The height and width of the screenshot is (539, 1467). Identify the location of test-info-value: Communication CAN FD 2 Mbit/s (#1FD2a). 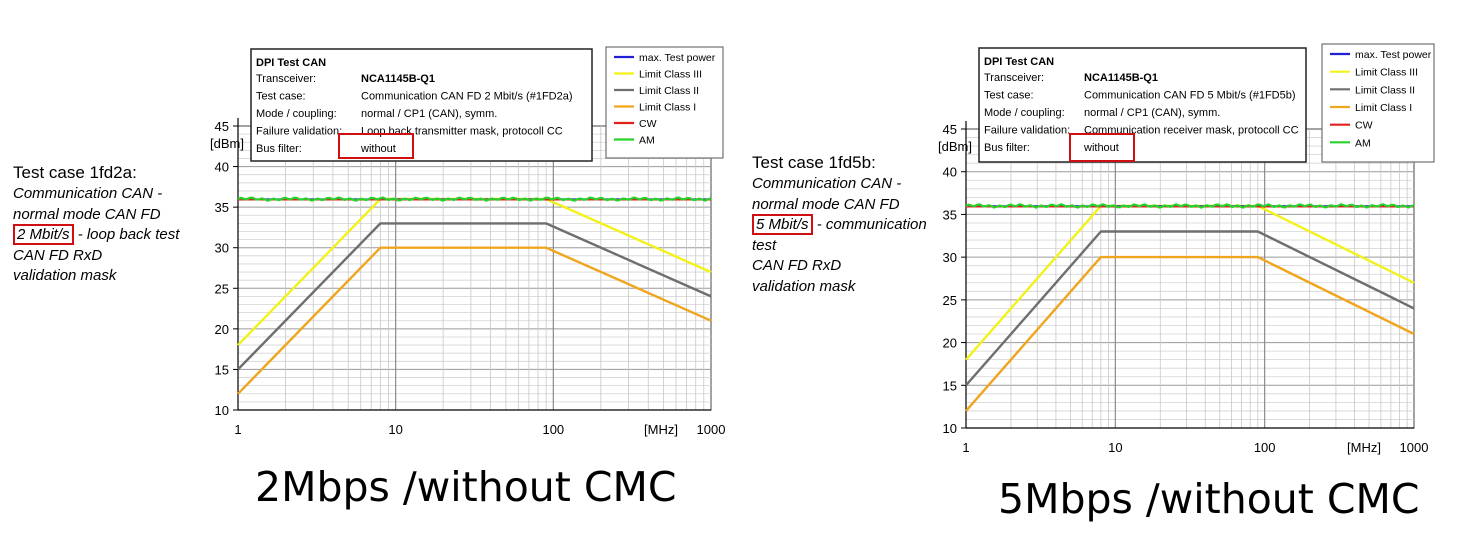
(467, 97).